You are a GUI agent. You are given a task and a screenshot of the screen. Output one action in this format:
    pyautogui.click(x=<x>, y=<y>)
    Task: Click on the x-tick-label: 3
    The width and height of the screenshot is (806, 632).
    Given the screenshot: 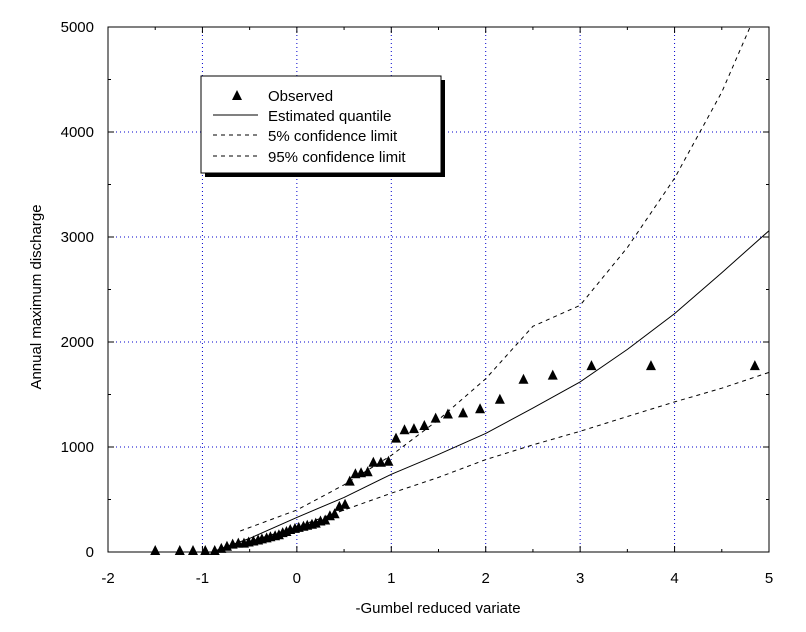 What is the action you would take?
    pyautogui.click(x=580, y=578)
    